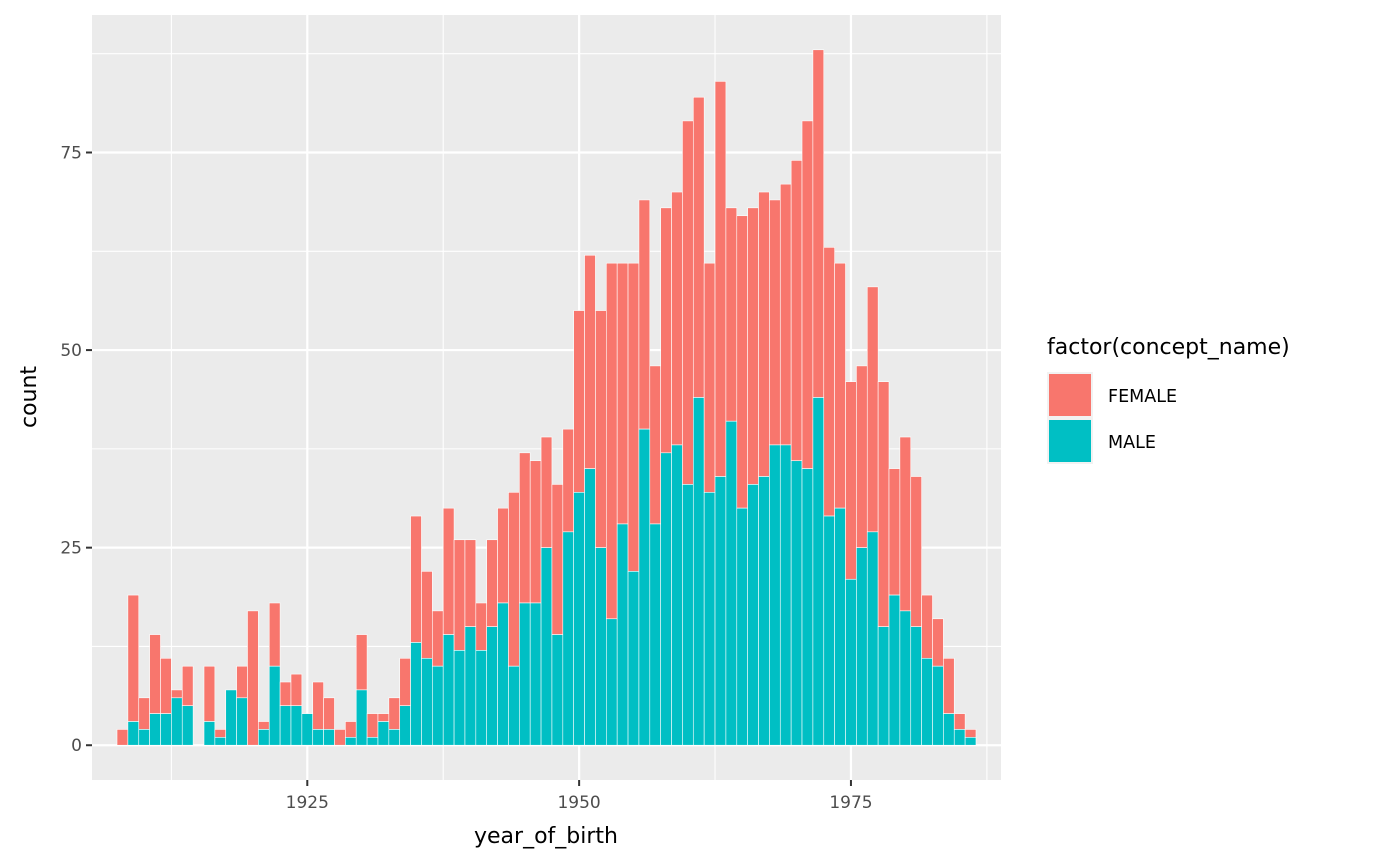  I want to click on bar-female-1914, so click(187, 686).